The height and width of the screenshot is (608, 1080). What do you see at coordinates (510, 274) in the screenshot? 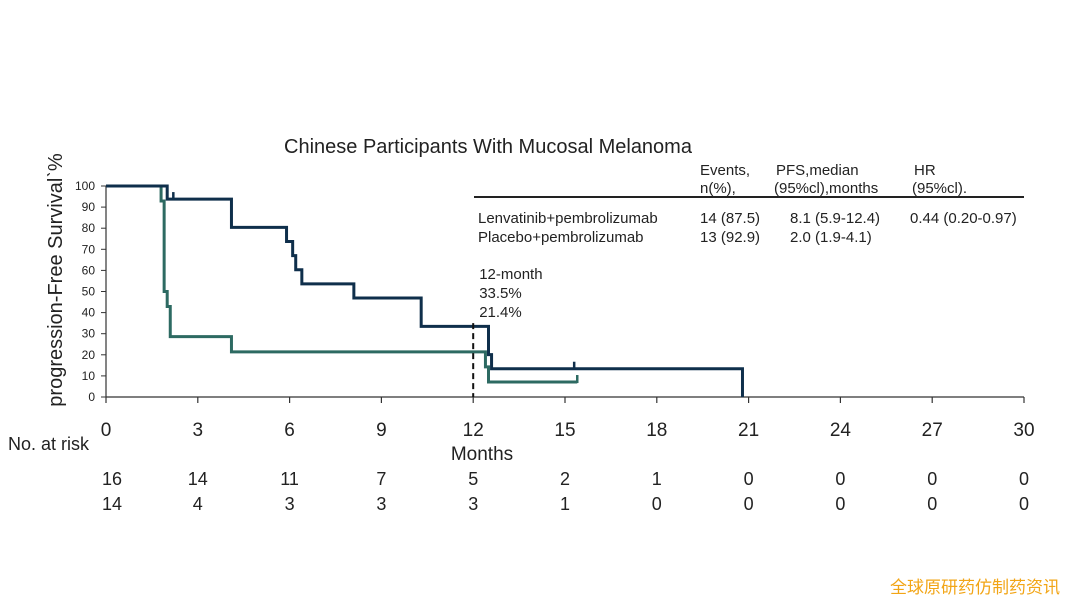
I see `annotation-text: 12-month` at bounding box center [510, 274].